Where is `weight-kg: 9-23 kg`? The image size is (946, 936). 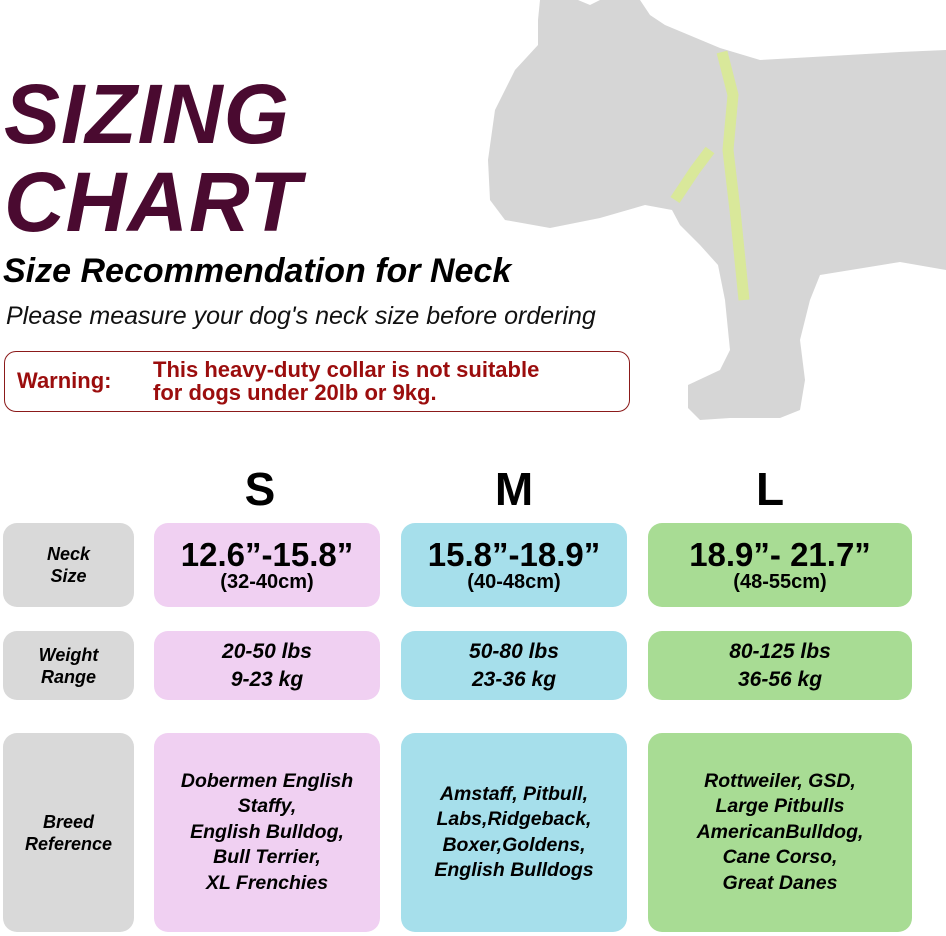 weight-kg: 9-23 kg is located at coordinates (267, 679).